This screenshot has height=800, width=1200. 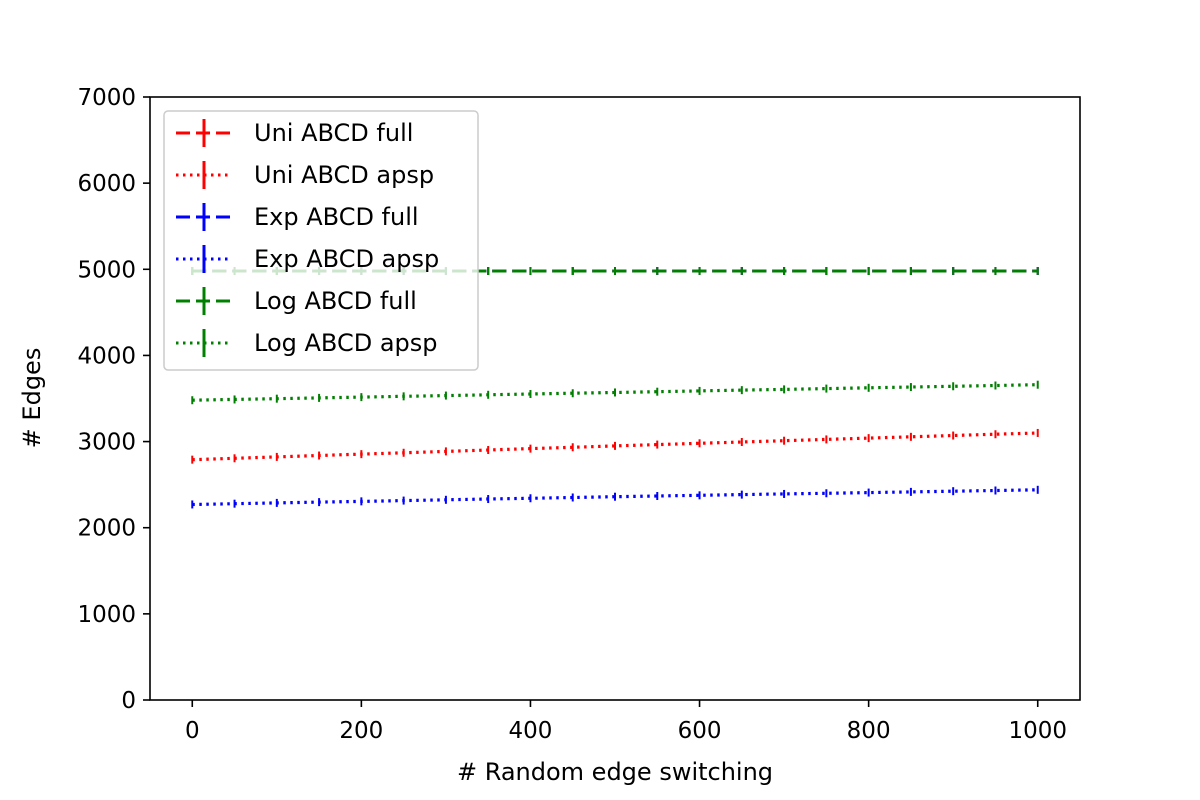 I want to click on y-tick-label: 5000, so click(x=106, y=270).